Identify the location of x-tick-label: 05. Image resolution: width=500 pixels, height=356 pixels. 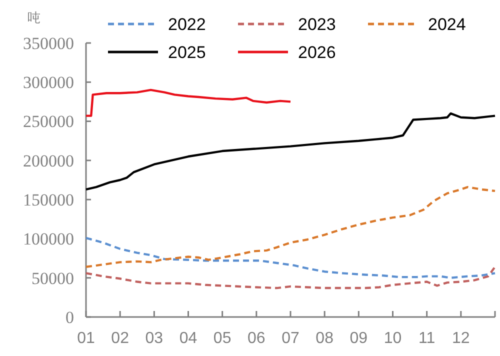
(222, 338).